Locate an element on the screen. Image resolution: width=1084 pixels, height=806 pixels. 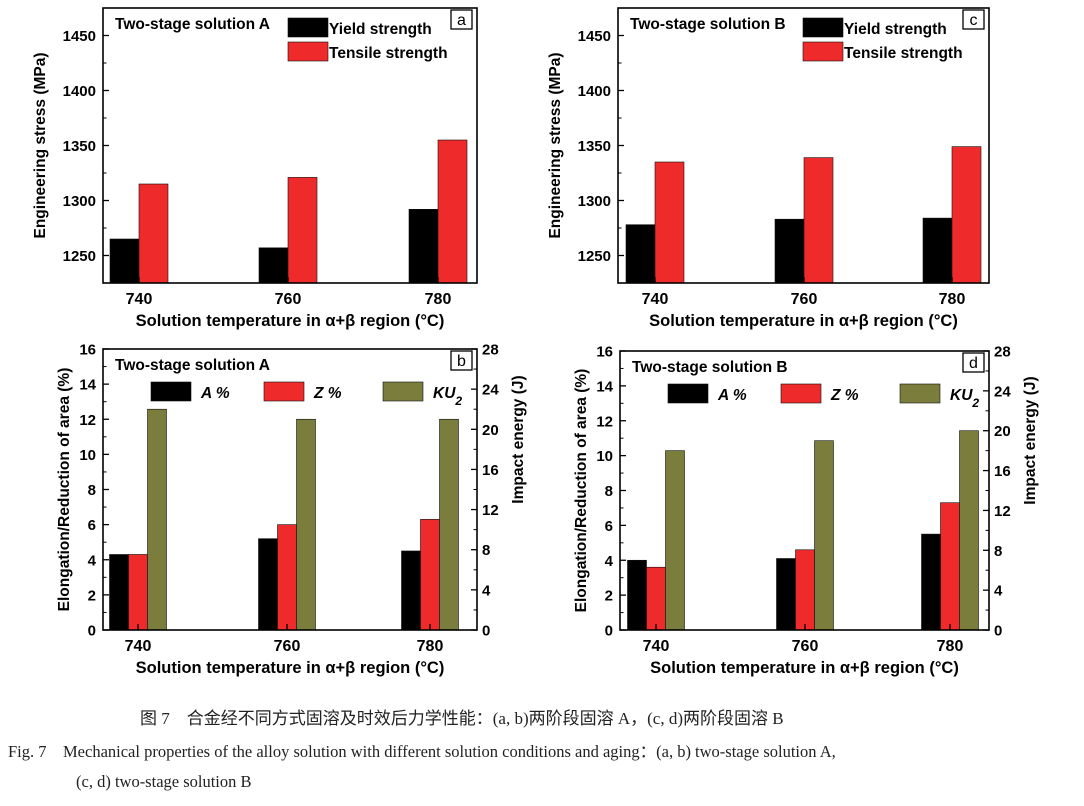
panel-c-ylabel: Engineering stress (MPa) is located at coordinates (555, 145).